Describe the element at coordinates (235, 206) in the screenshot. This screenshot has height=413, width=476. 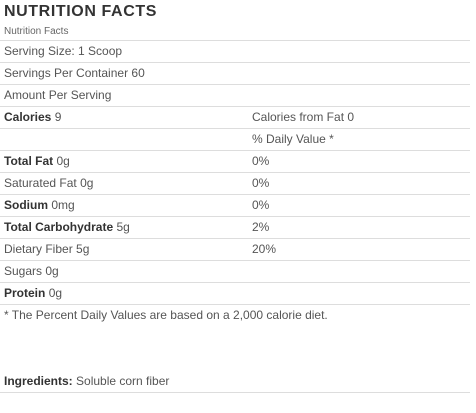
I see `nutrient-row-sodium: Sodium 0mg 0%` at that location.